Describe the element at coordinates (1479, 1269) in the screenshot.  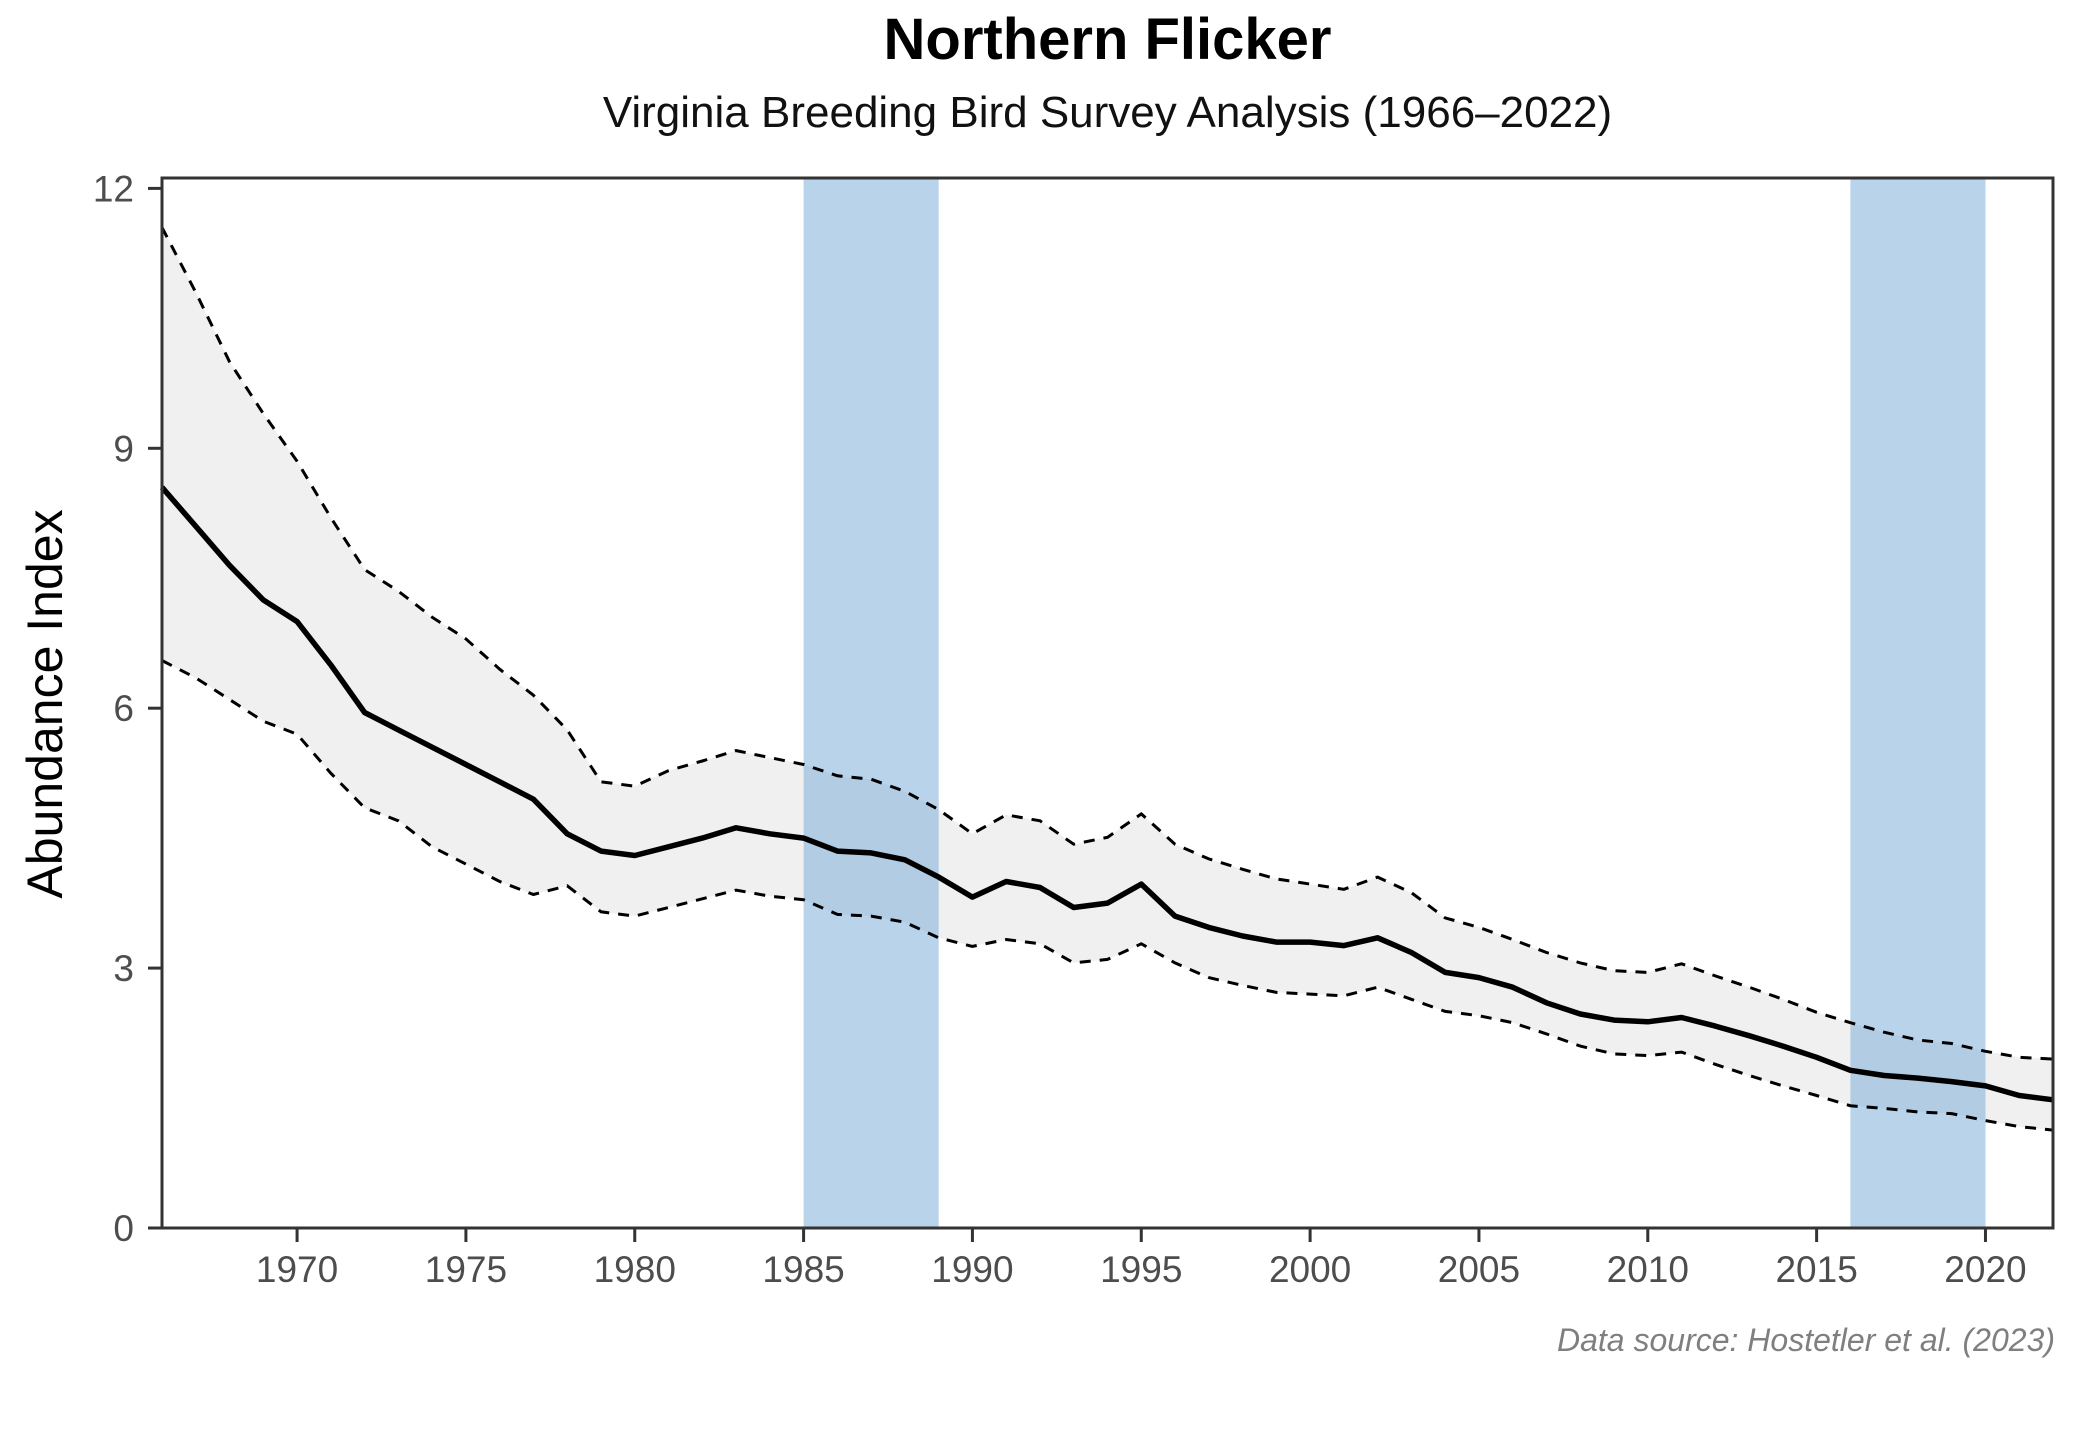
I see `x-tick-label: 2005` at that location.